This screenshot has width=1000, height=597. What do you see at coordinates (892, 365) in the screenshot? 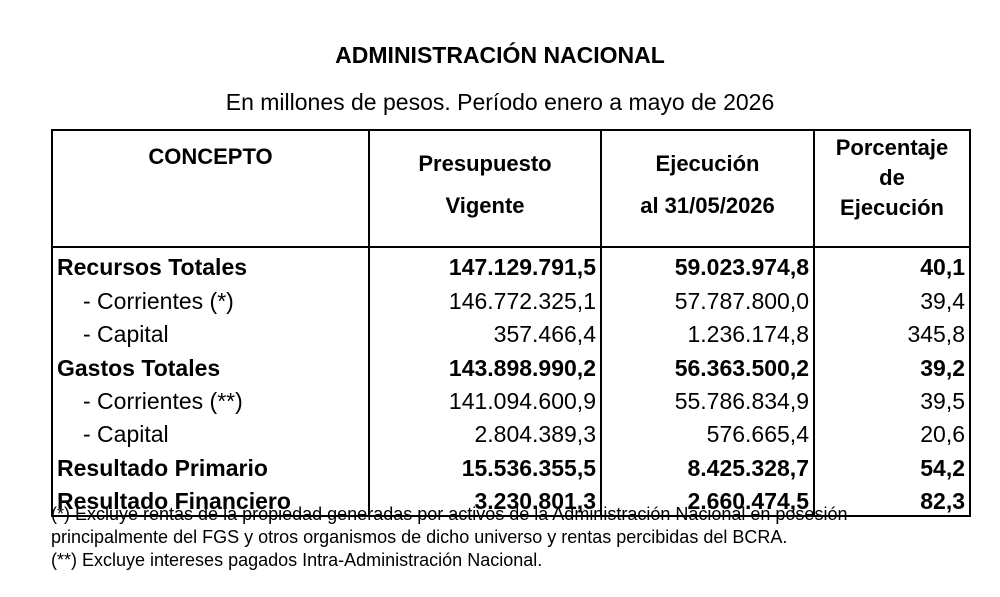
I see `cell-porcentaje: 39,2` at bounding box center [892, 365].